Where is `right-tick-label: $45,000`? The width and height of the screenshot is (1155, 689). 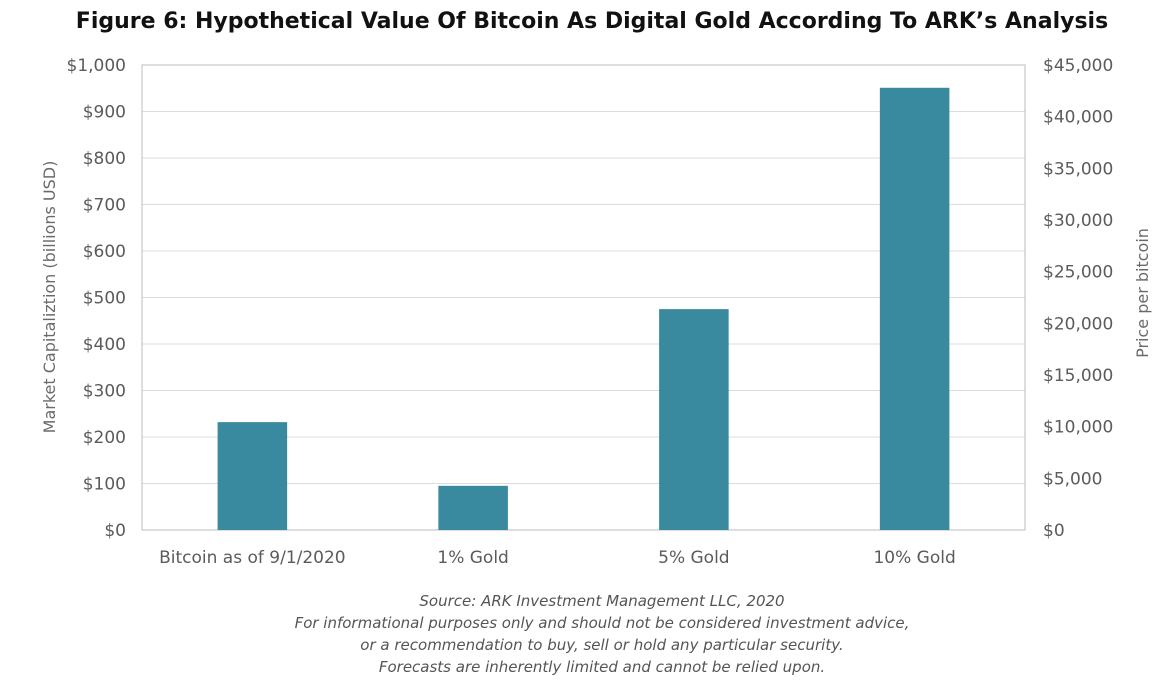 right-tick-label: $45,000 is located at coordinates (1078, 66).